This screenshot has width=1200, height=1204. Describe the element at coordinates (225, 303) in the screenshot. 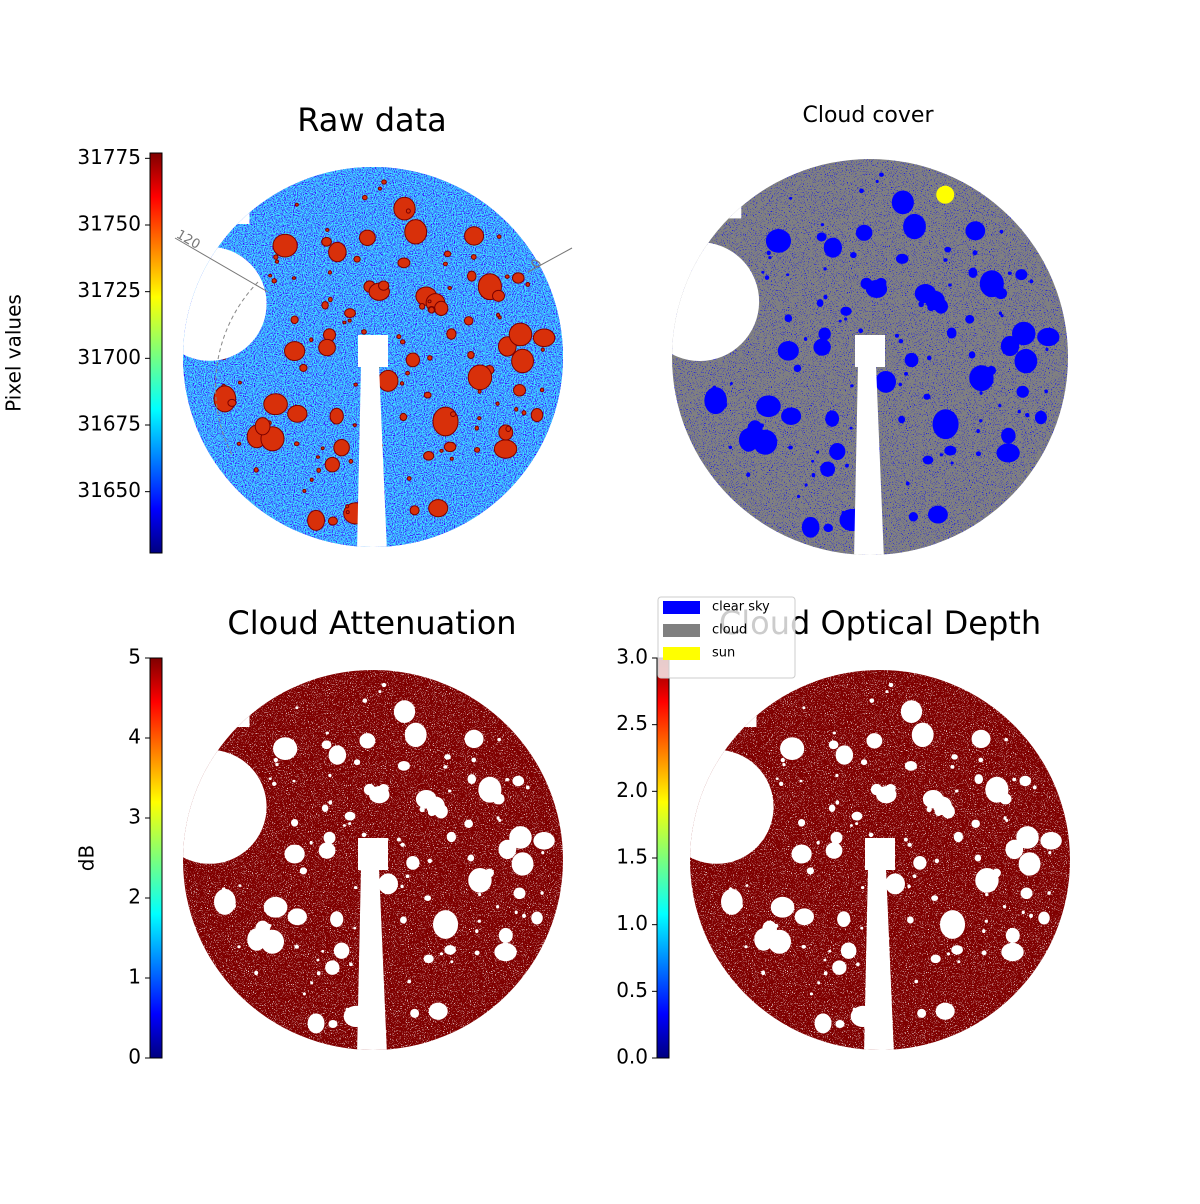

I see `mask-notch` at that location.